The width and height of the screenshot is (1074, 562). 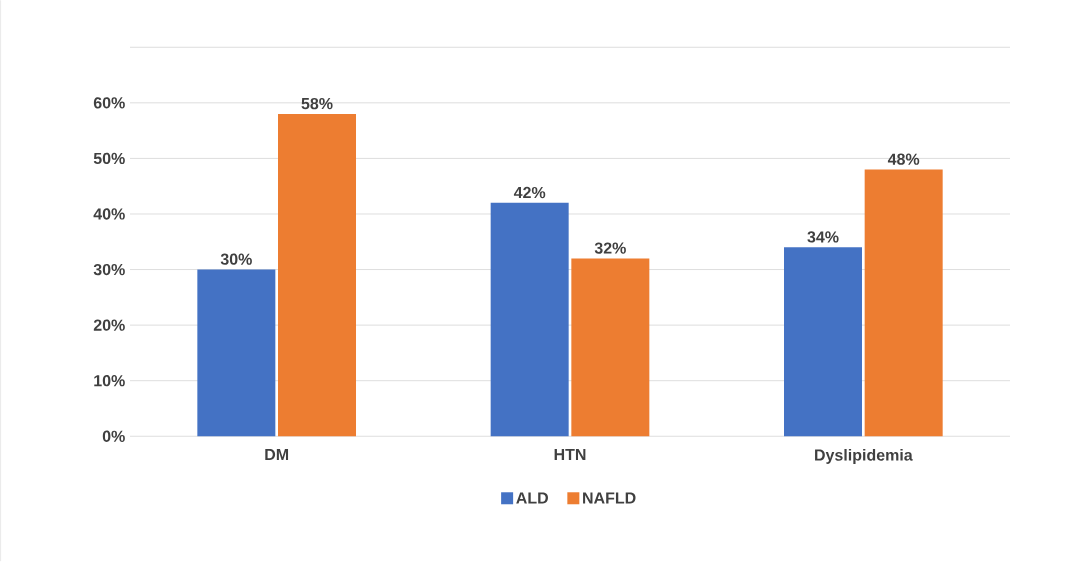 What do you see at coordinates (109, 325) in the screenshot?
I see `y-tick-label: 20%` at bounding box center [109, 325].